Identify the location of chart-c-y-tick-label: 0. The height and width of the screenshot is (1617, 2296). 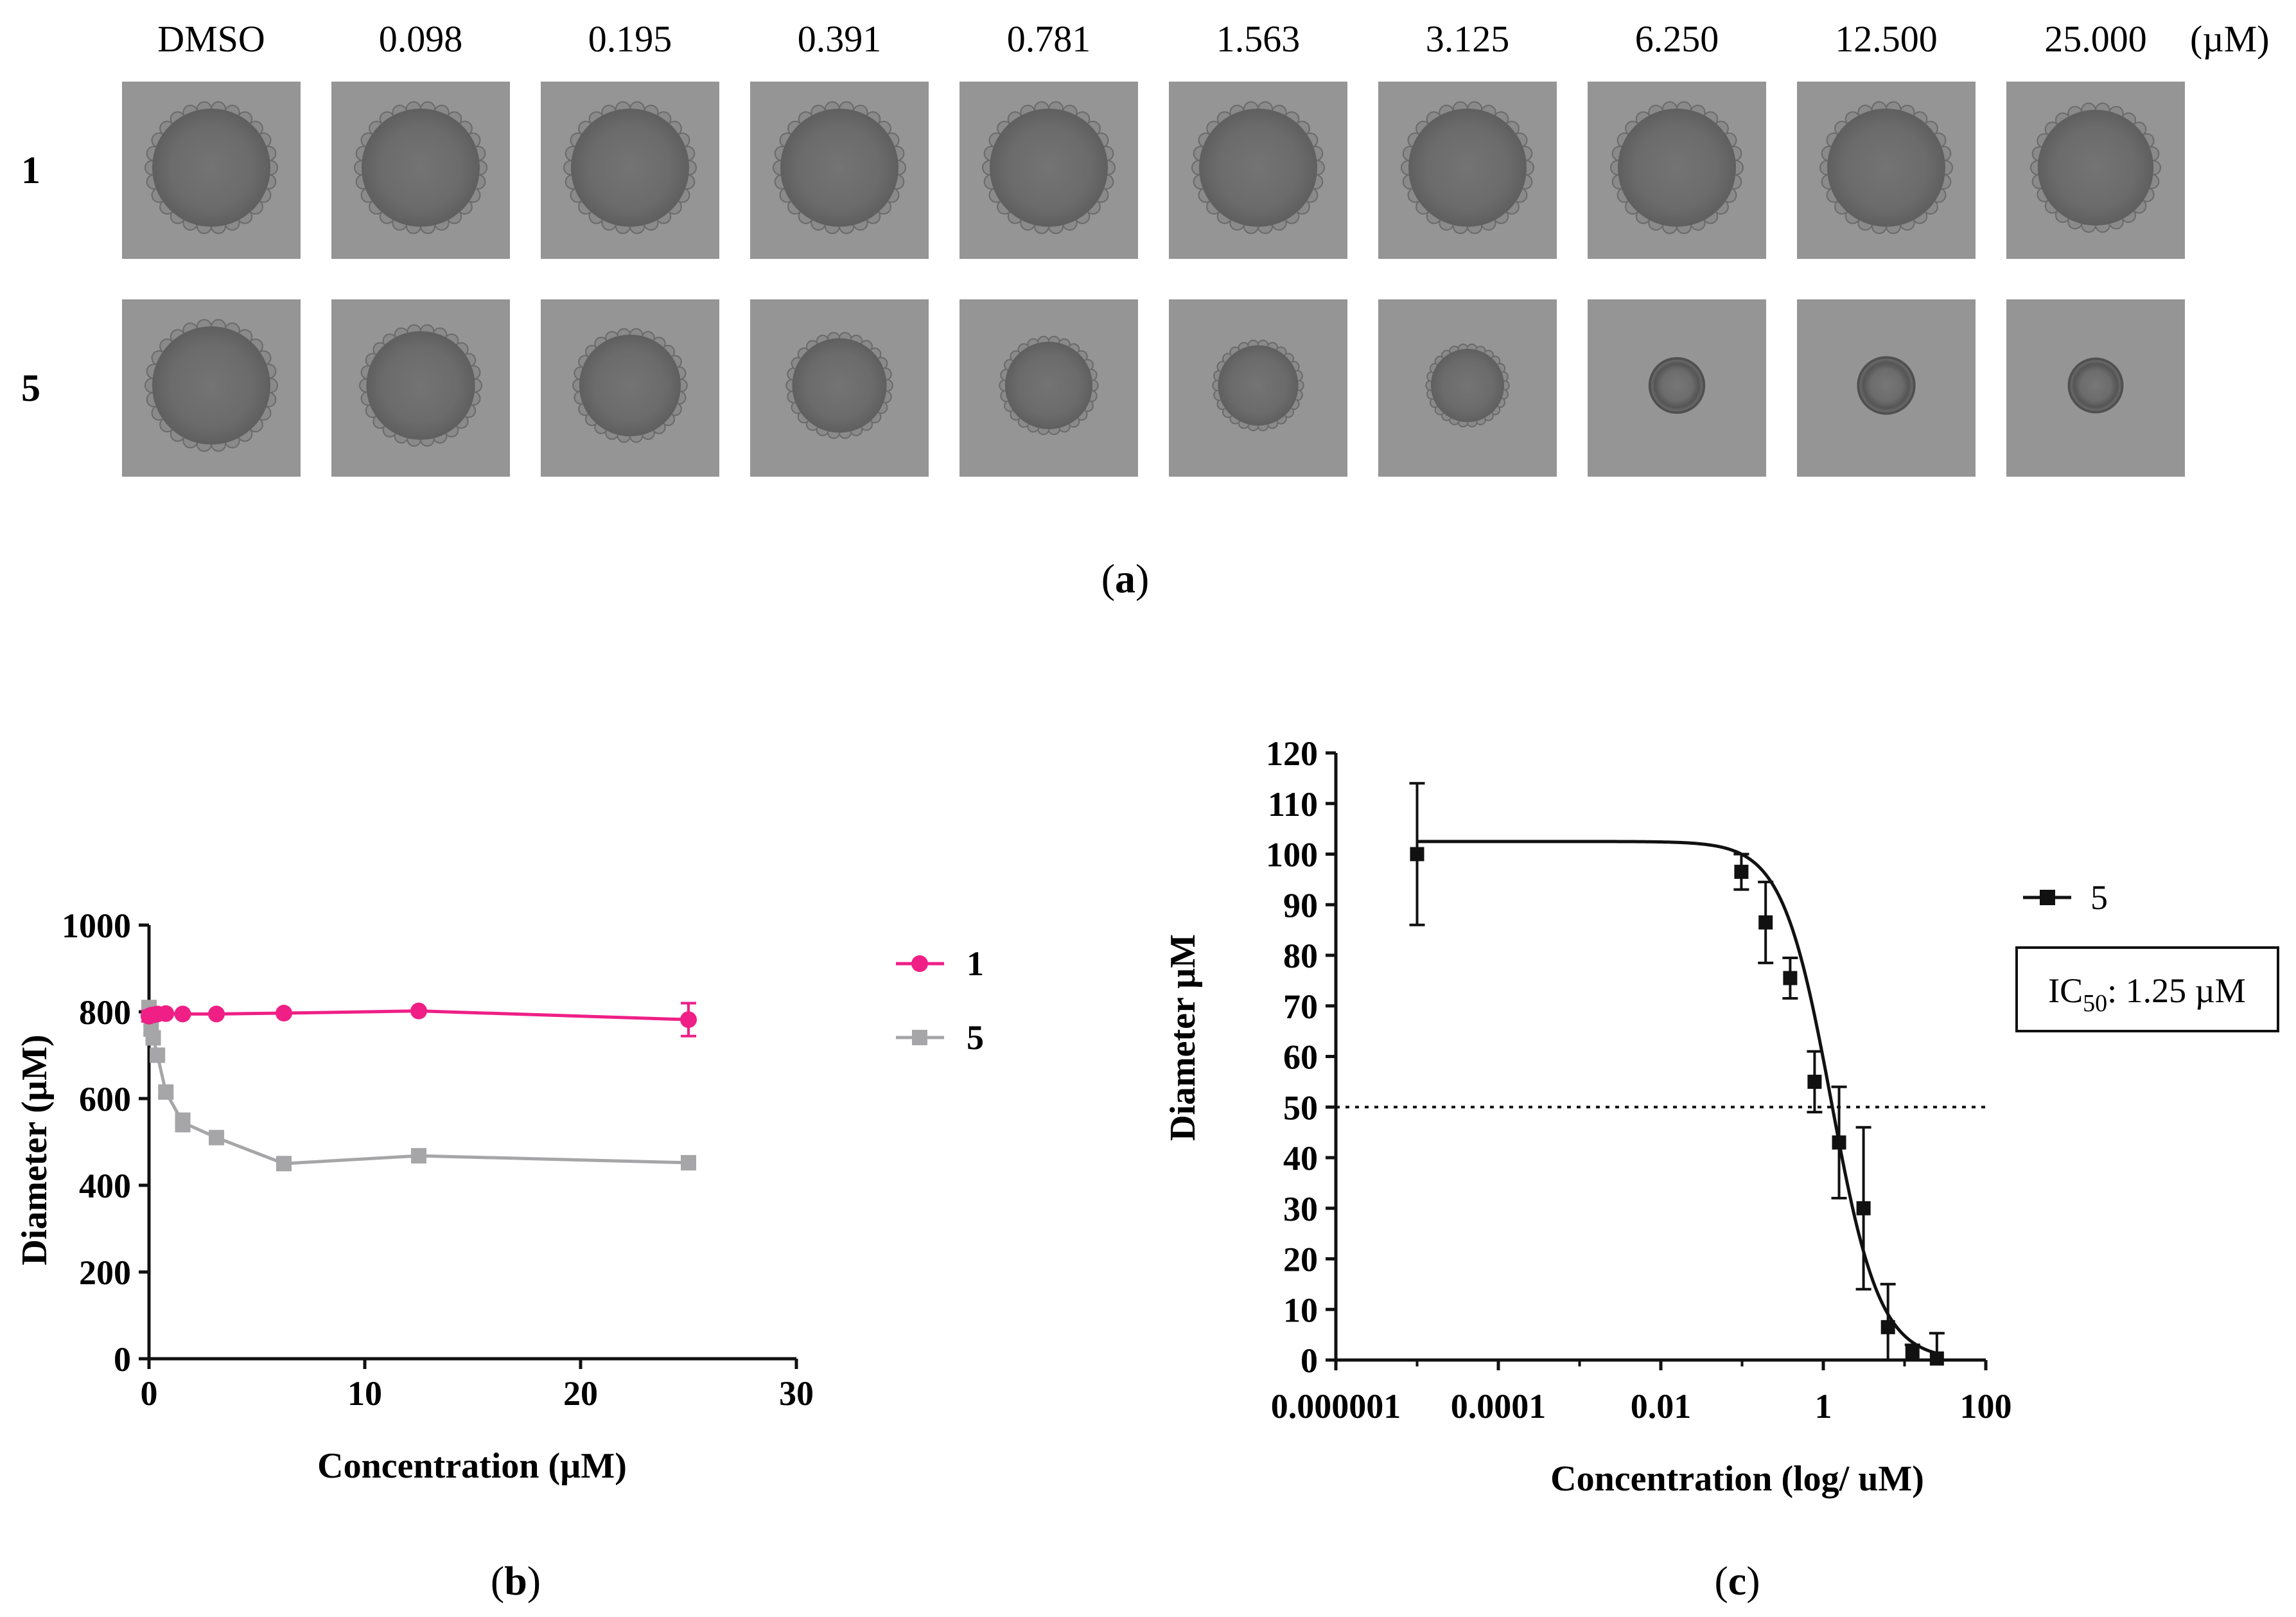
(1309, 1360).